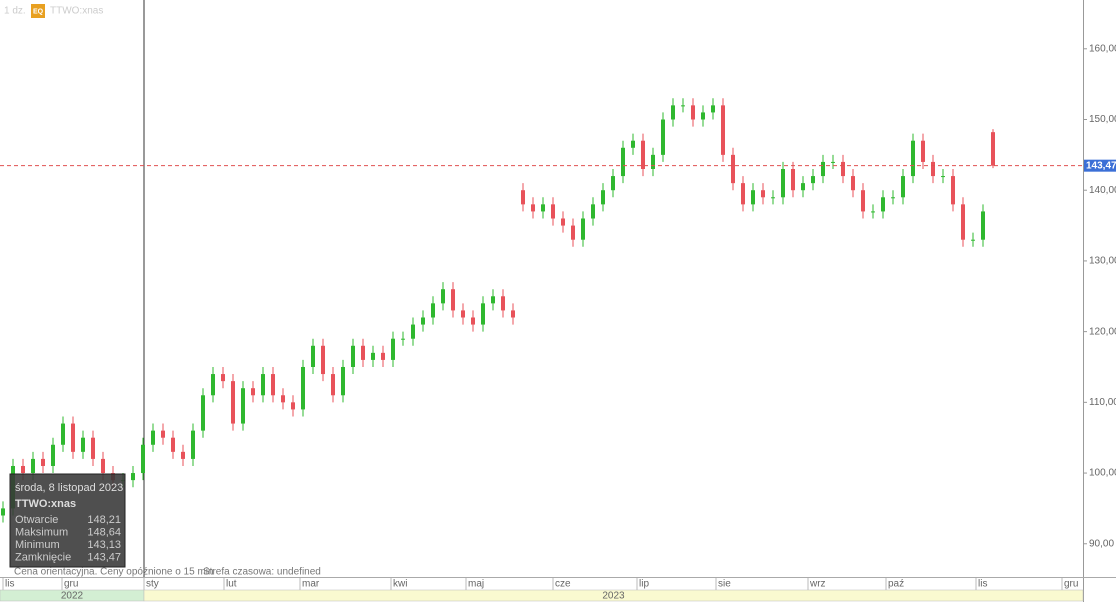 The height and width of the screenshot is (607, 1116). Describe the element at coordinates (104, 520) in the screenshot. I see `tooltip-value: 148,21` at that location.